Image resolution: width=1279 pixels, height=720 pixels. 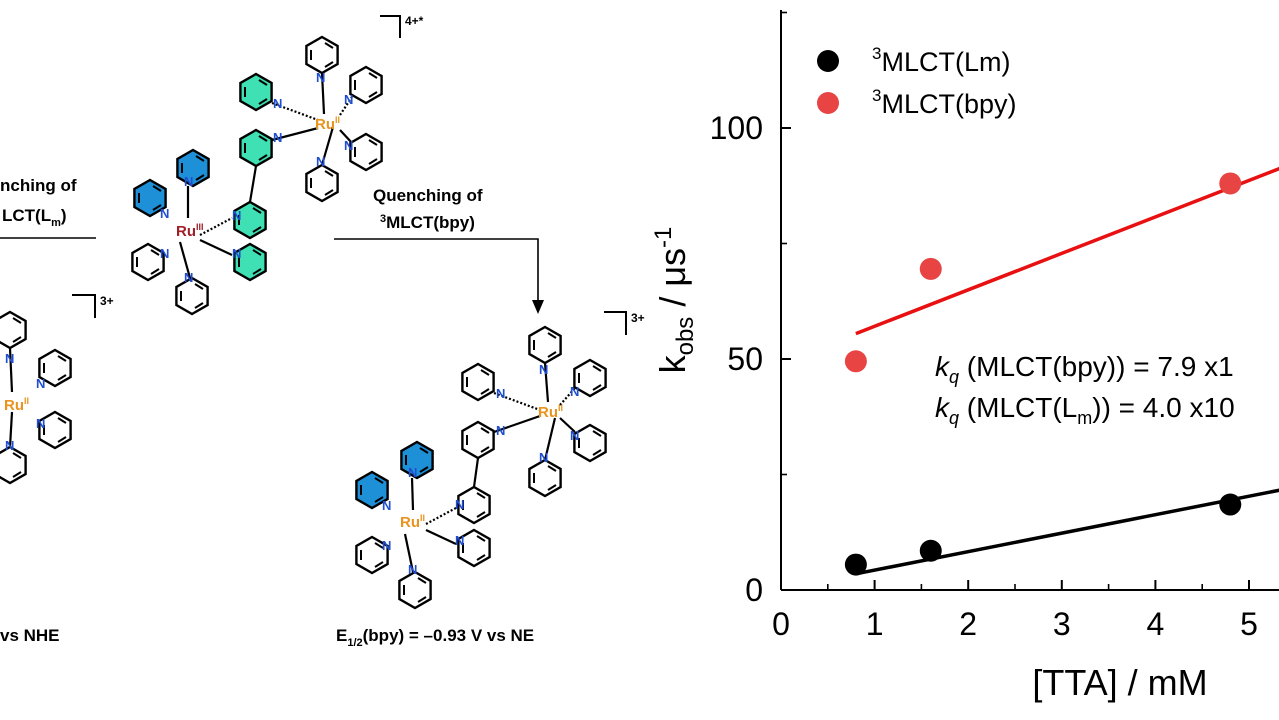 What do you see at coordinates (38, 185) in the screenshot?
I see `left-arrow-line1: nching of` at bounding box center [38, 185].